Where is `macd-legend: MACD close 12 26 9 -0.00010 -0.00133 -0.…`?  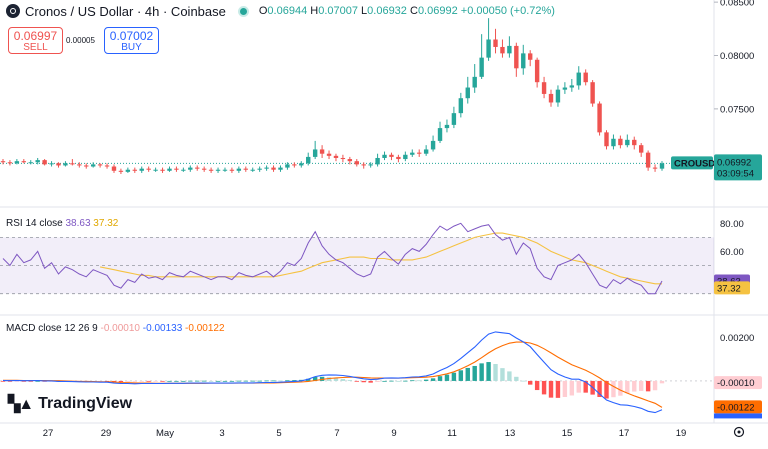
macd-legend: MACD close 12 26 9 -0.00010 -0.00133 -0.… is located at coordinates (115, 328).